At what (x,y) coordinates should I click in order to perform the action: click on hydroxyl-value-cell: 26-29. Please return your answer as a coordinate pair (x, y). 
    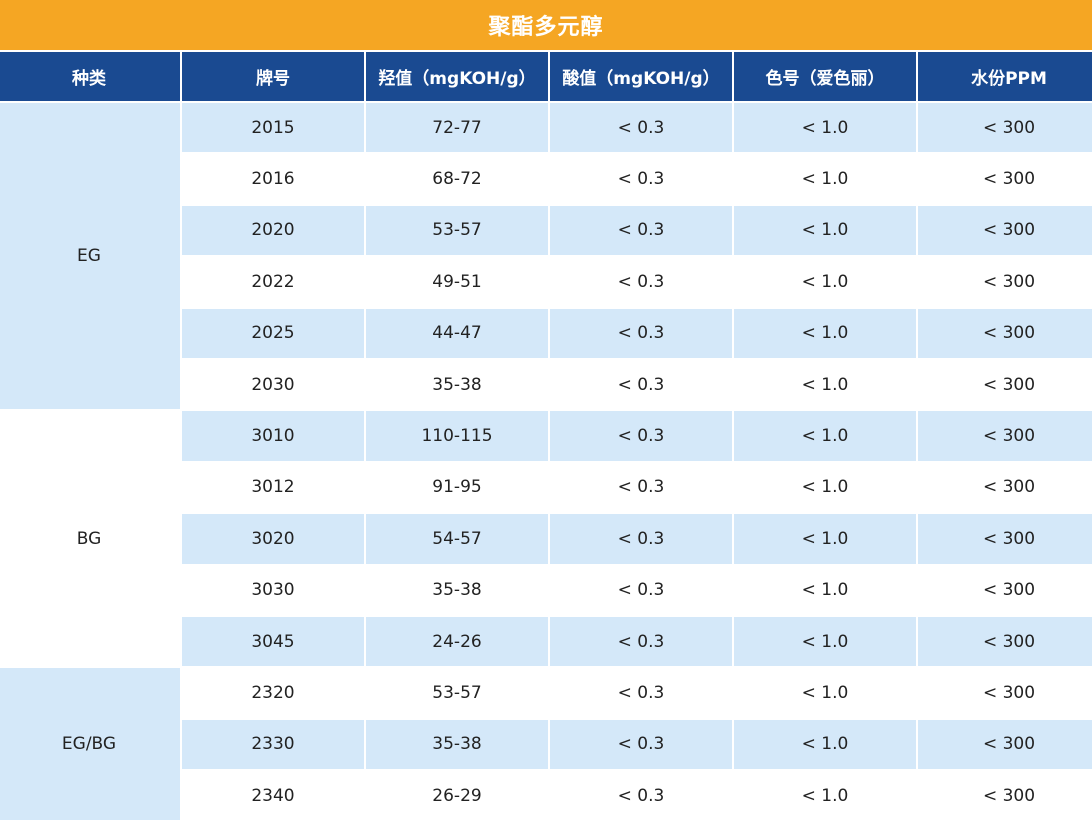
    Looking at the image, I should click on (457, 796).